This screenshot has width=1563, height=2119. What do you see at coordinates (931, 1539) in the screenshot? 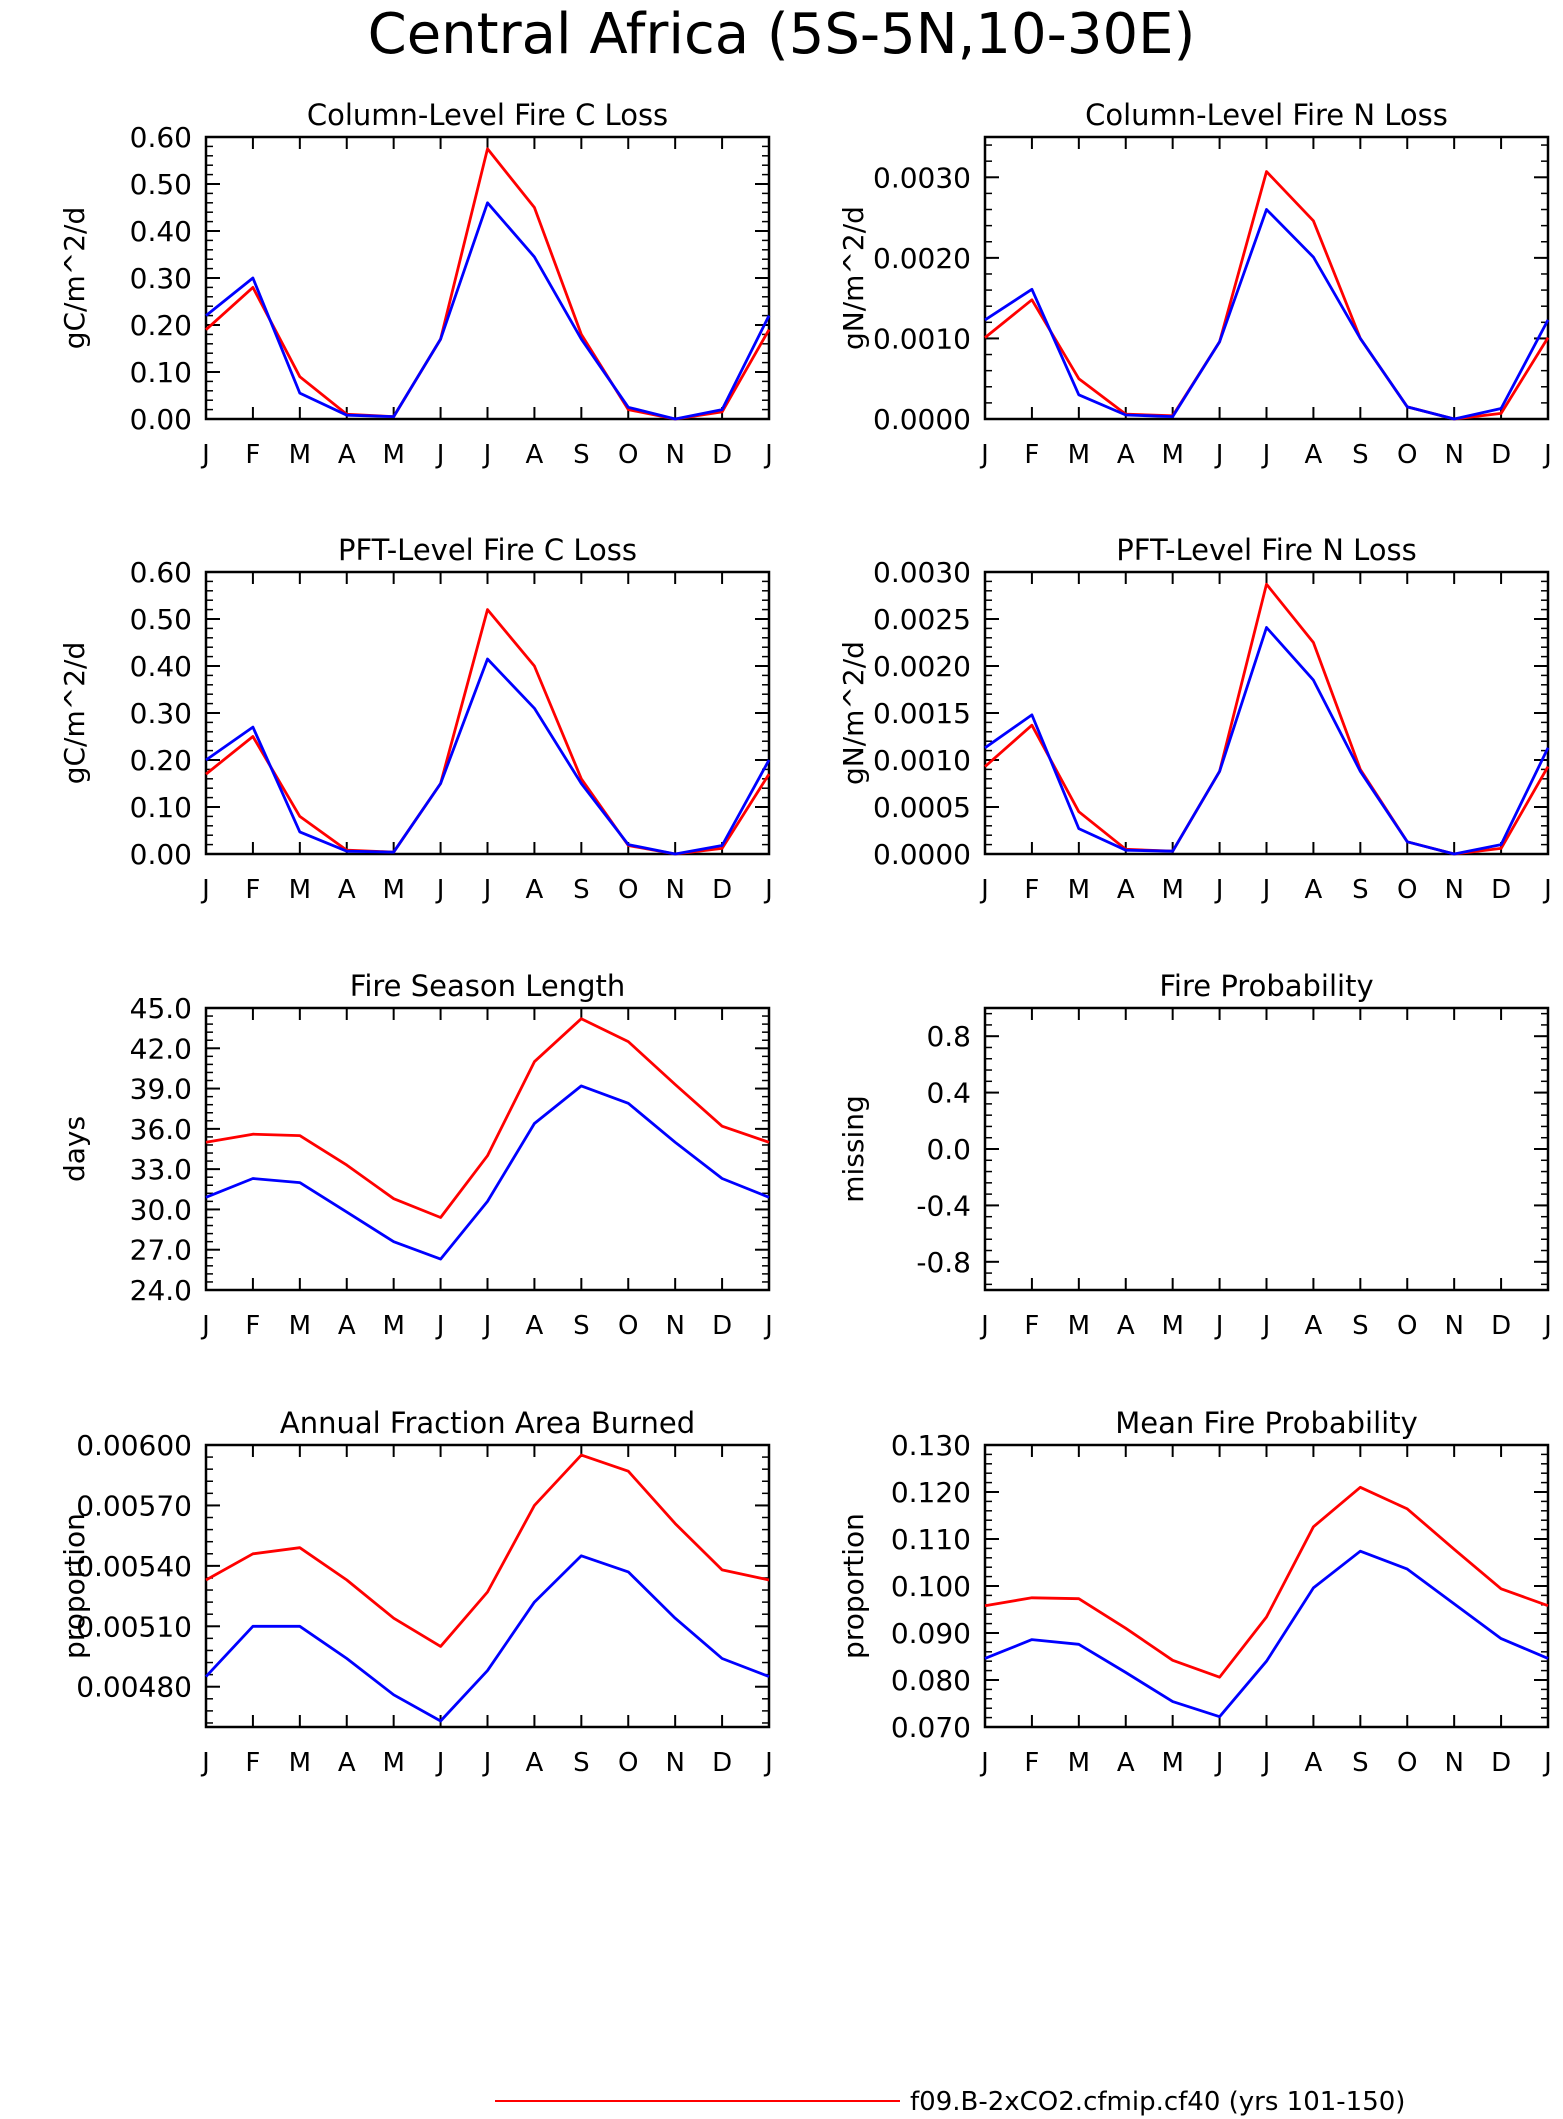
I see `y-tick-label: 0.110` at bounding box center [931, 1539].